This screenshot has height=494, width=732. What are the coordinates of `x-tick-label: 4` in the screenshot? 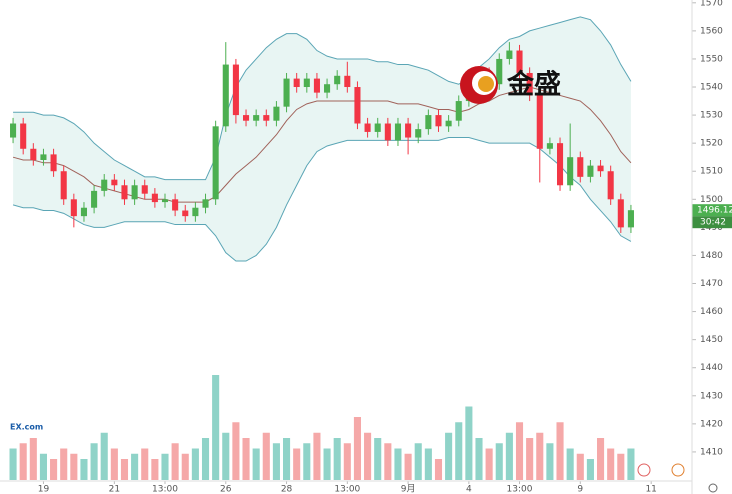 It's located at (469, 489).